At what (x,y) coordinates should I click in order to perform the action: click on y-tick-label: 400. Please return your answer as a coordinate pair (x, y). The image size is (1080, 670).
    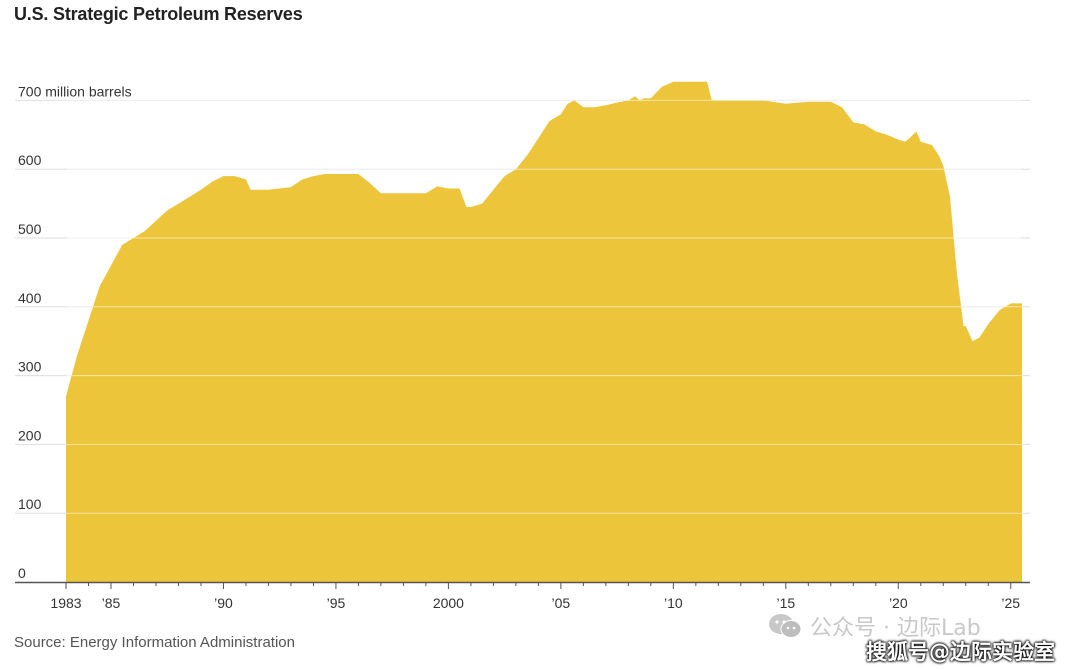
    Looking at the image, I should click on (30, 298).